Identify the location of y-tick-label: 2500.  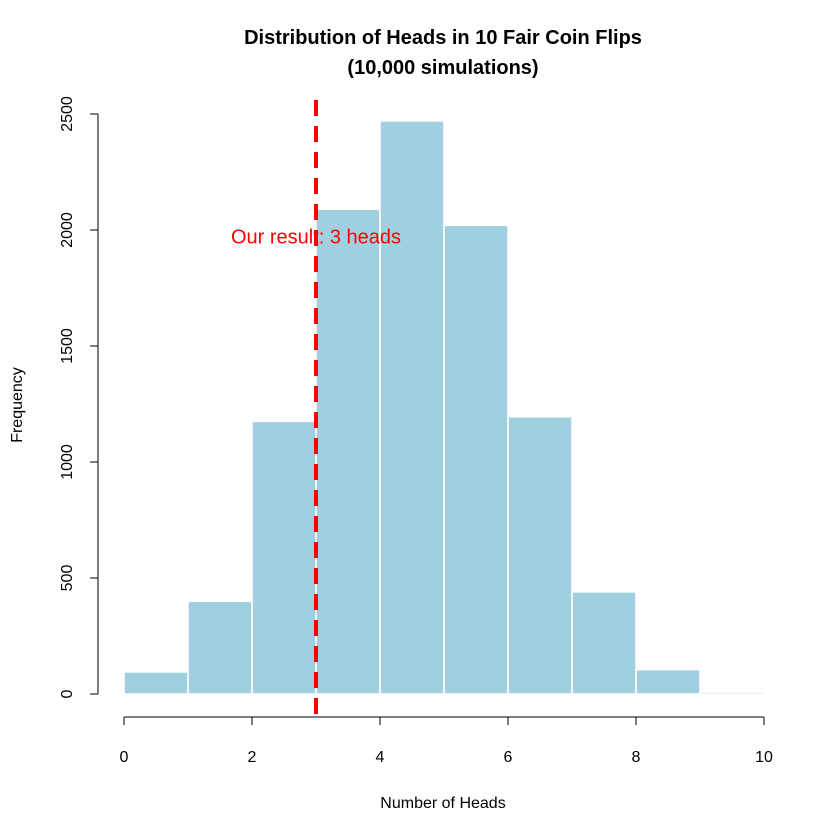
(67, 114).